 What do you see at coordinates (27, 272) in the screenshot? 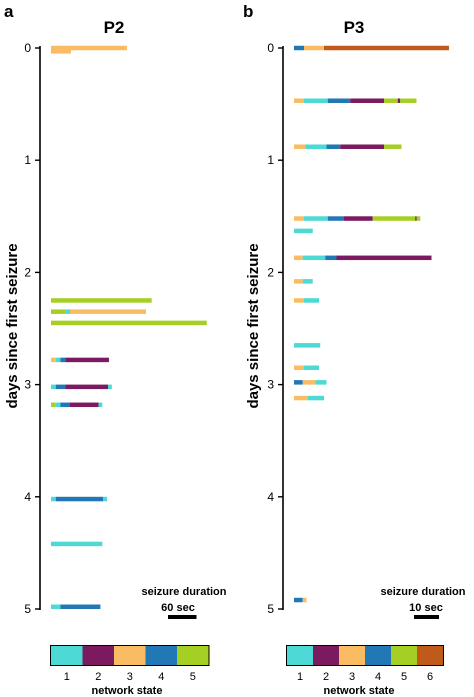
I see `panel-a-y-tick-label: 2` at bounding box center [27, 272].